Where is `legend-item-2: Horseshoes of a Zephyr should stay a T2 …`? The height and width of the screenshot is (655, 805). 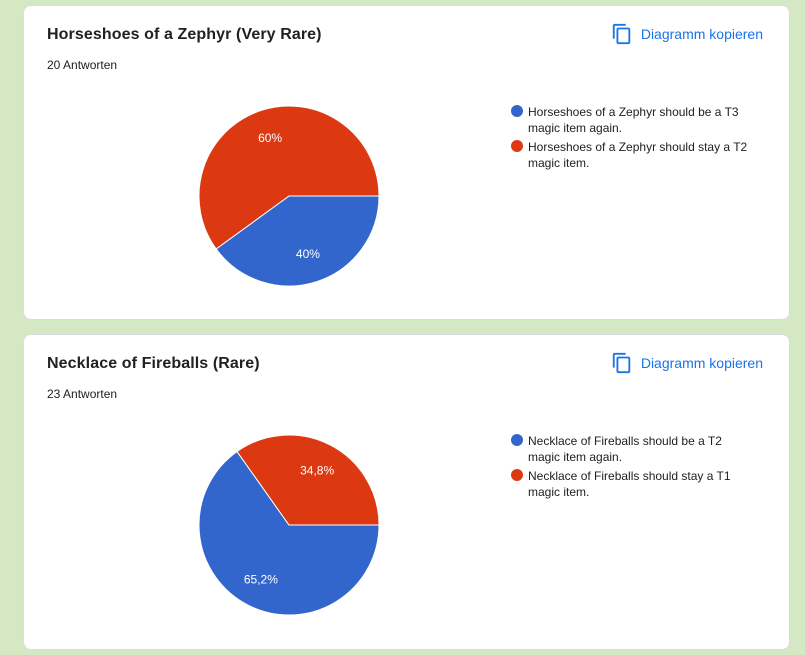
legend-item-2: Horseshoes of a Zephyr should stay a T2 … is located at coordinates (631, 155).